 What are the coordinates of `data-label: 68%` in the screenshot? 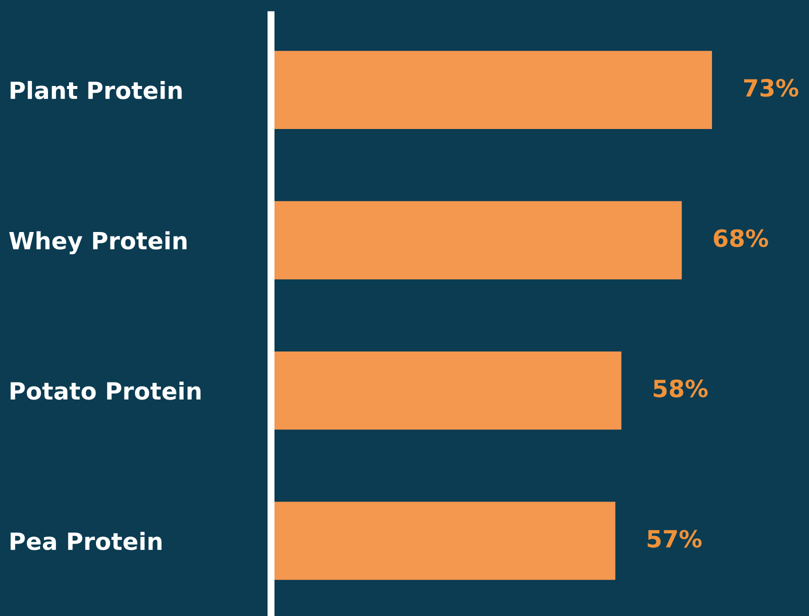 It's located at (741, 238).